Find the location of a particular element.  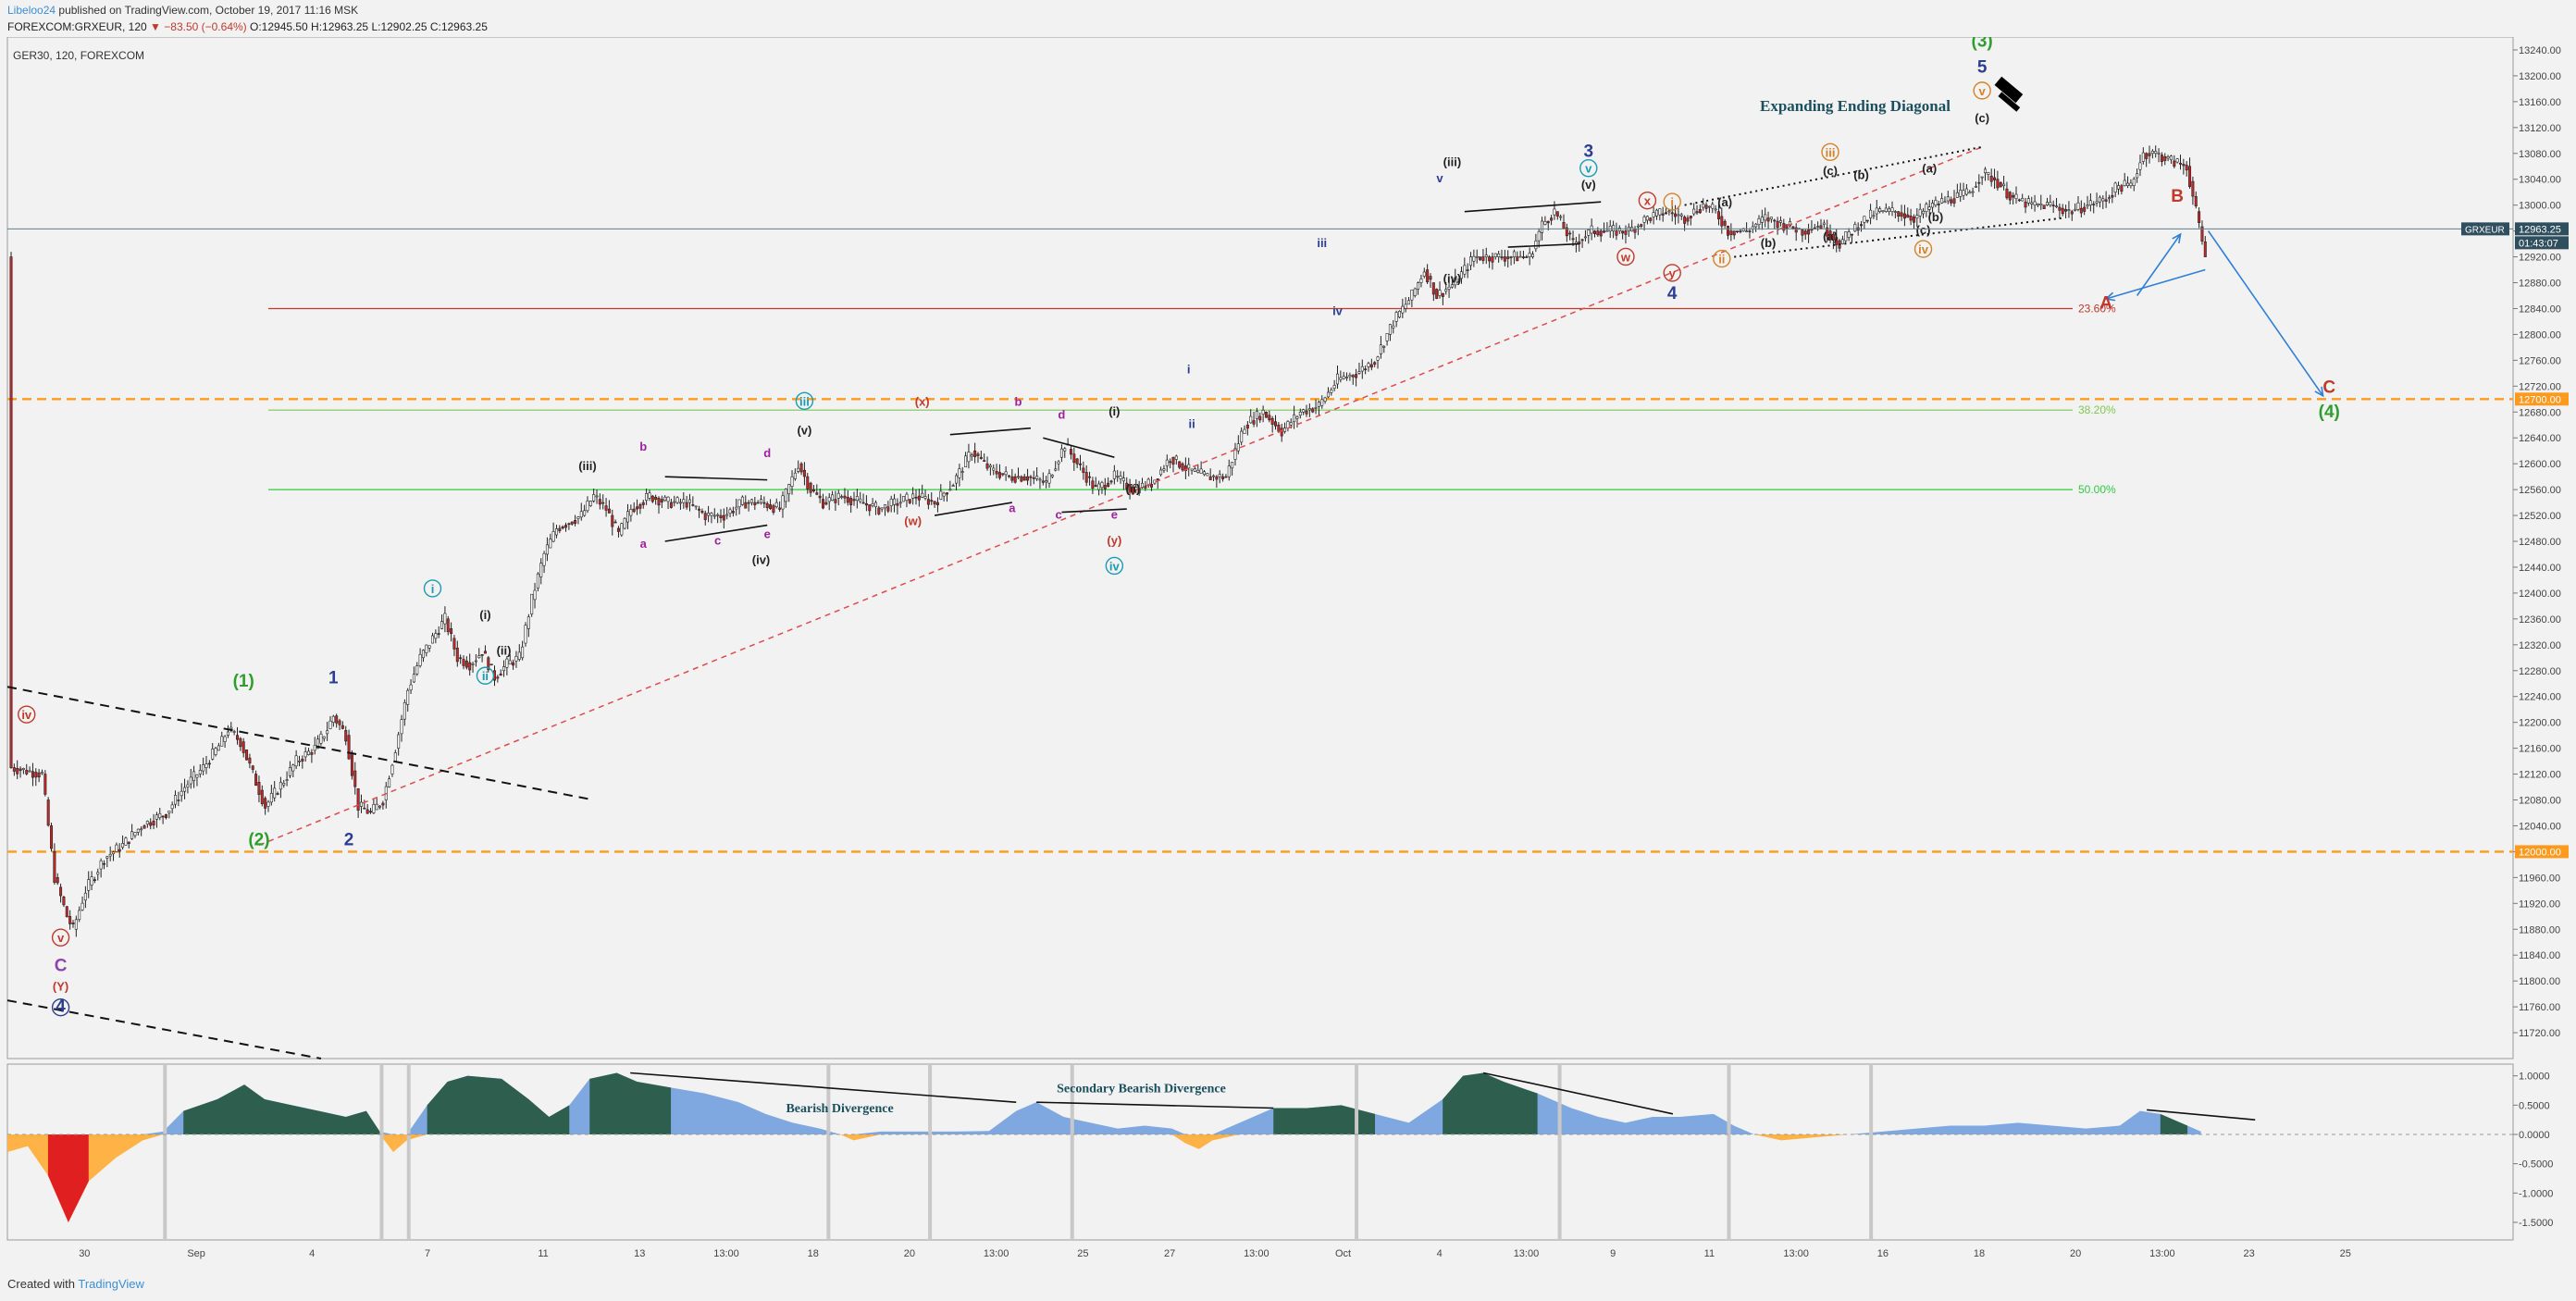

y-tick-label: 13080.00 is located at coordinates (2540, 155).